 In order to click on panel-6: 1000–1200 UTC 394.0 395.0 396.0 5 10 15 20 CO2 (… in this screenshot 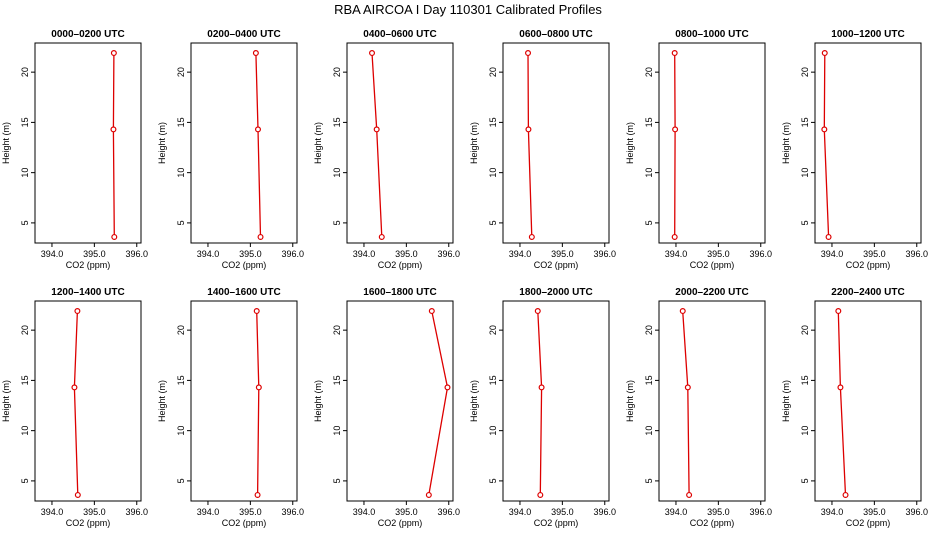, I will do `click(854, 149)`.